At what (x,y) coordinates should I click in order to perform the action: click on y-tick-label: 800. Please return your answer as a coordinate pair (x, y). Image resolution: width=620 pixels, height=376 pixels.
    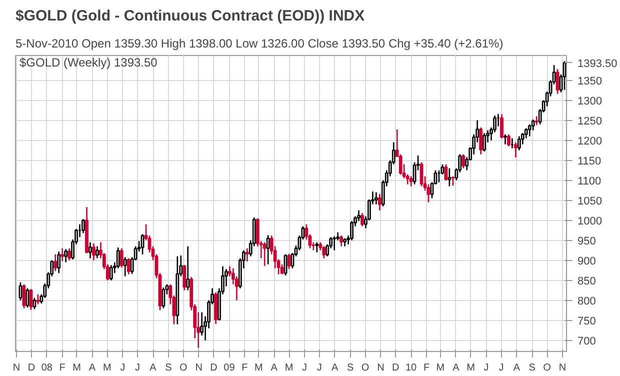
    Looking at the image, I should click on (587, 301).